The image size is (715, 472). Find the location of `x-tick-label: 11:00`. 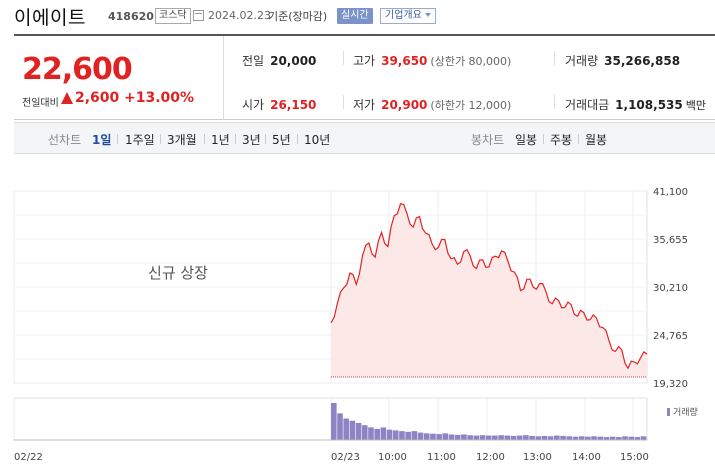

x-tick-label: 11:00 is located at coordinates (441, 457).